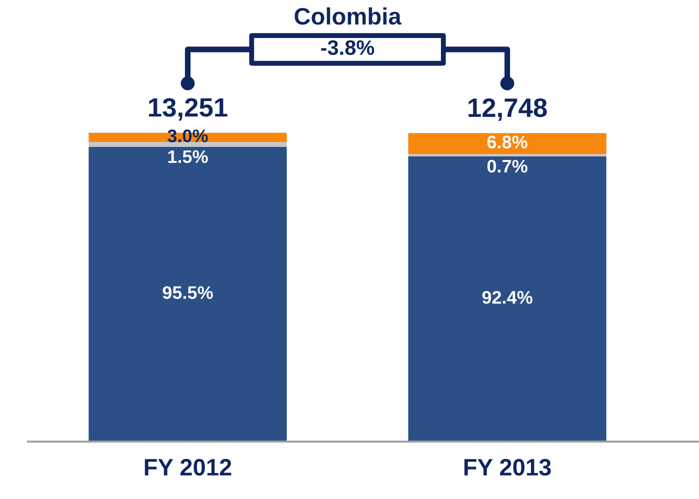  Describe the element at coordinates (507, 467) in the screenshot. I see `x-tick-label: FY 2013` at that location.